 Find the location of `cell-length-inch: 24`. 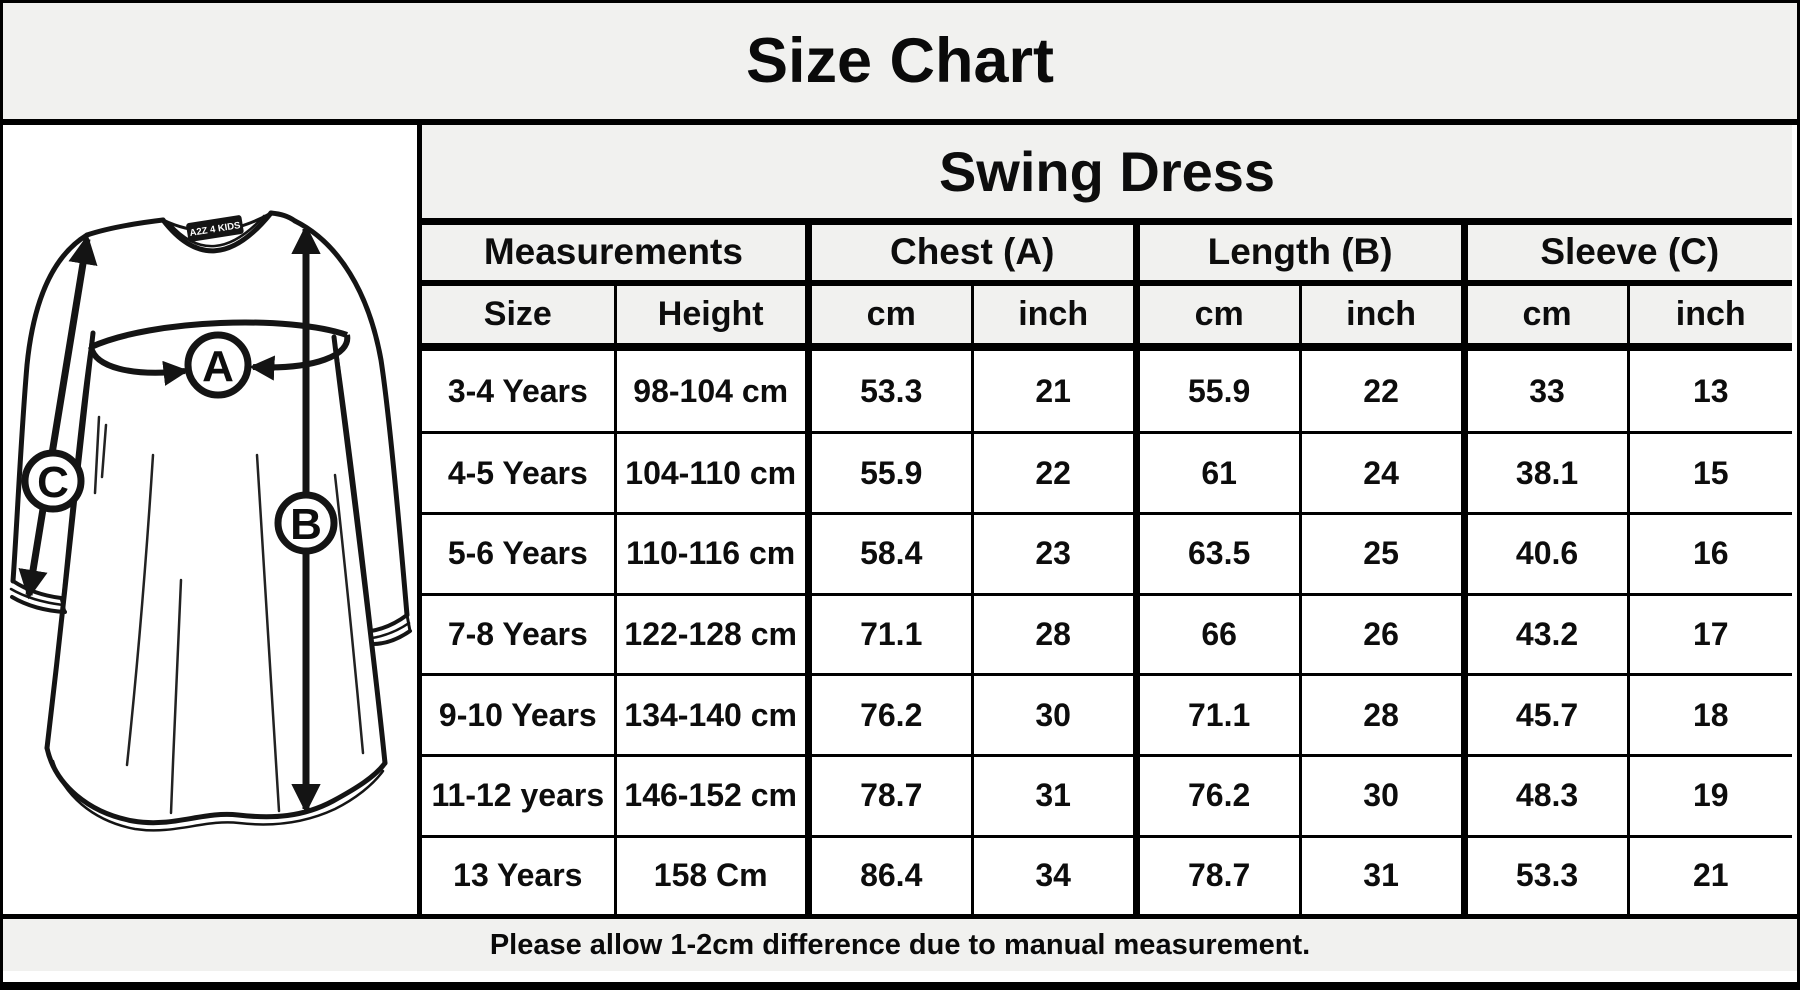

cell-length-inch: 24 is located at coordinates (1382, 473).